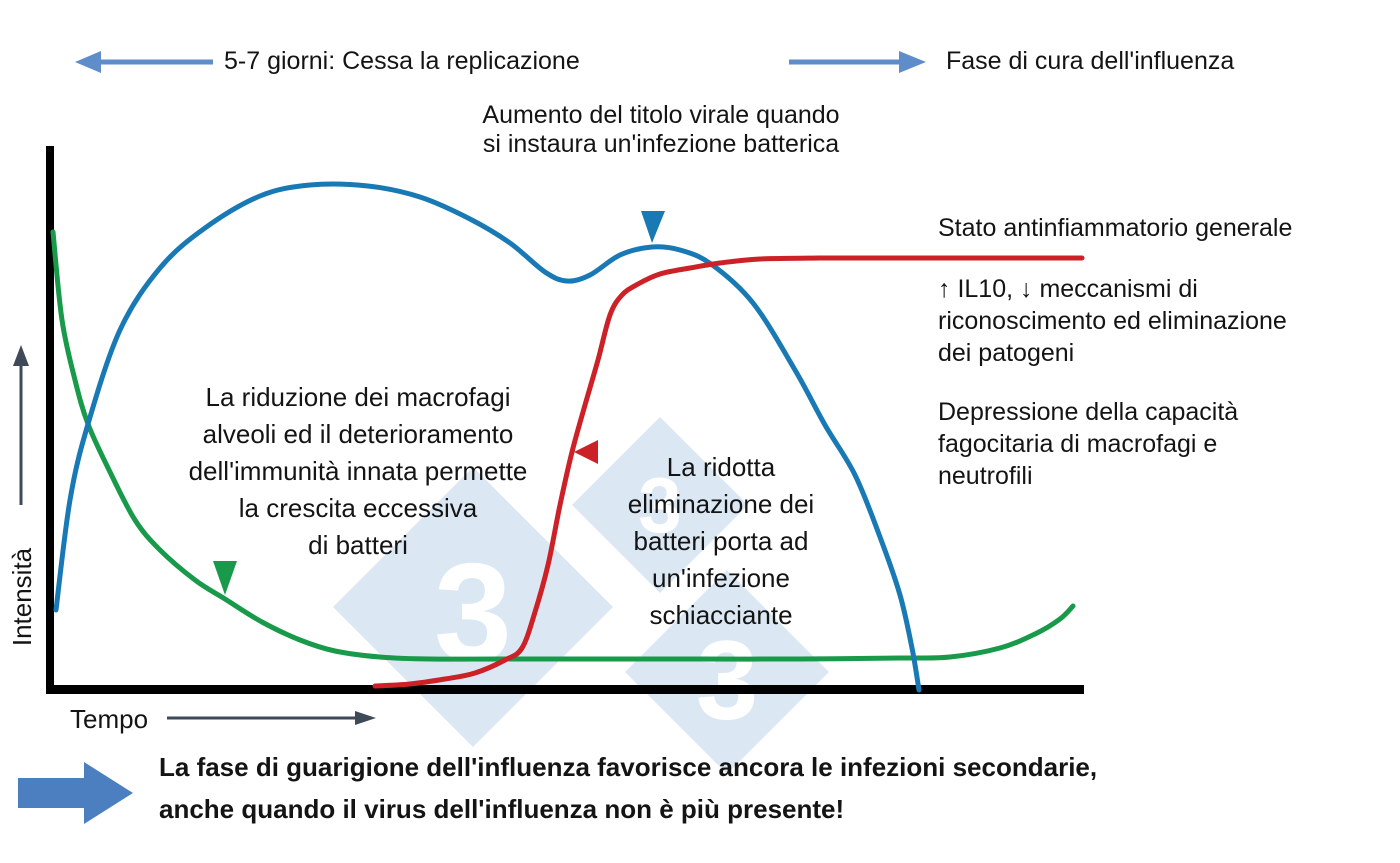 The width and height of the screenshot is (1400, 863). Describe the element at coordinates (144, 62) in the screenshot. I see `header-left-arrow` at that location.